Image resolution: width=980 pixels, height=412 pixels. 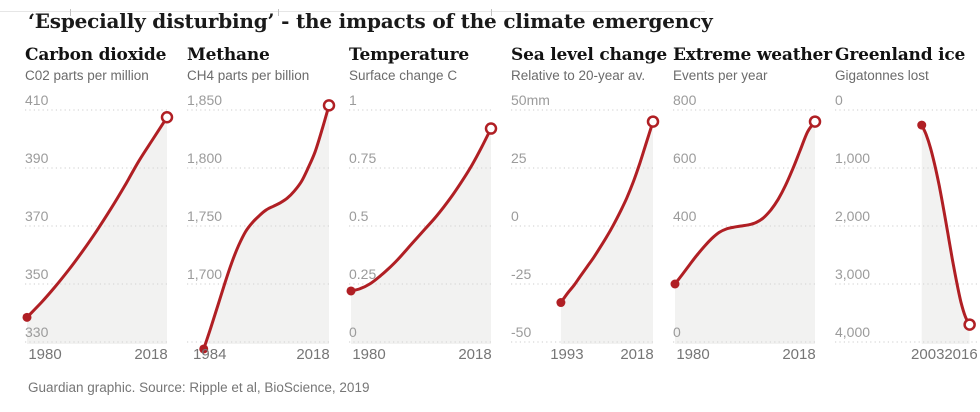 I want to click on y-tick-label: 3,000, so click(x=852, y=274).